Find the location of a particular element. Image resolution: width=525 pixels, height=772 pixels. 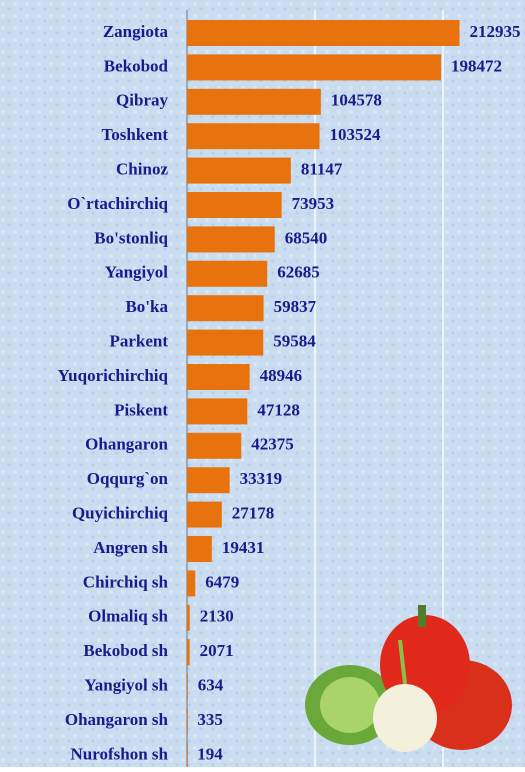

category-label: Yangiyol sh is located at coordinates (126, 685).